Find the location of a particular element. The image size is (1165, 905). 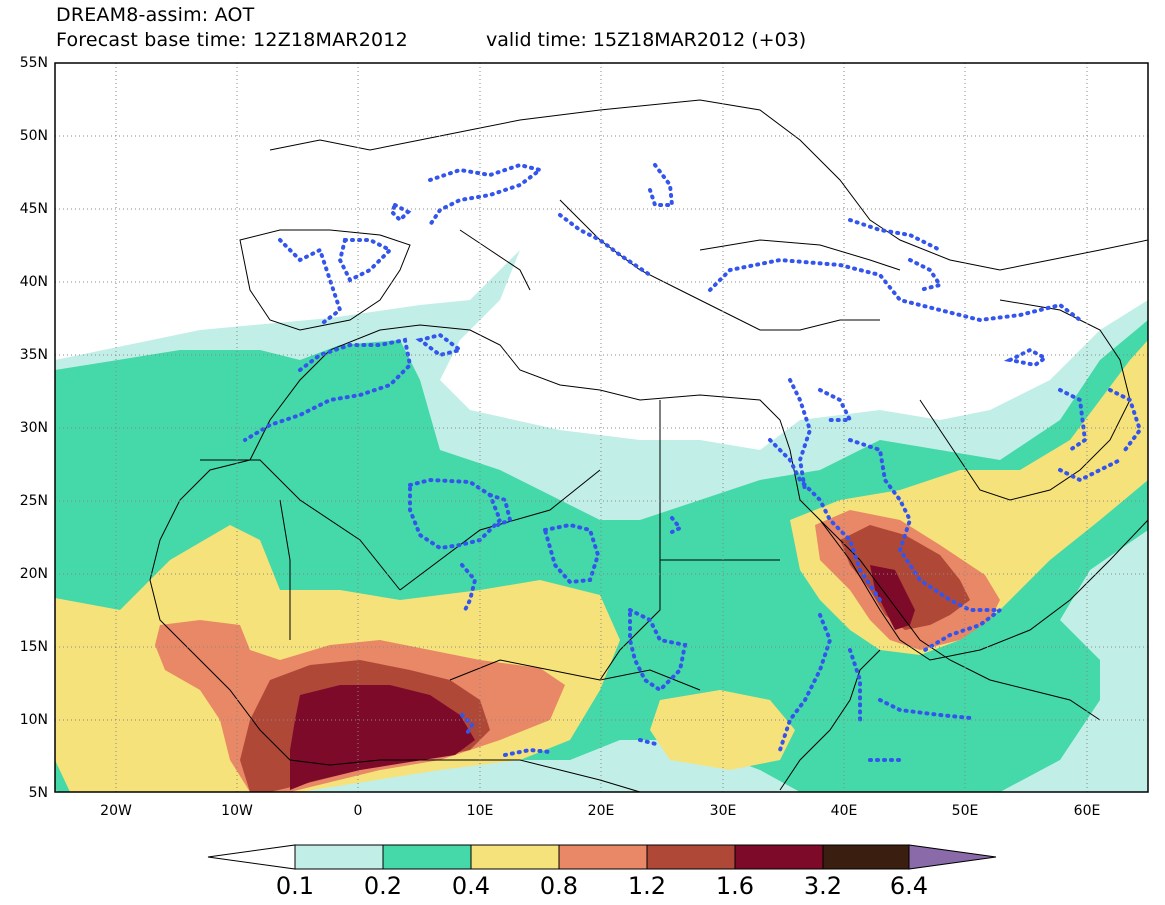

lat-label-5n: 5N is located at coordinates (38, 793).